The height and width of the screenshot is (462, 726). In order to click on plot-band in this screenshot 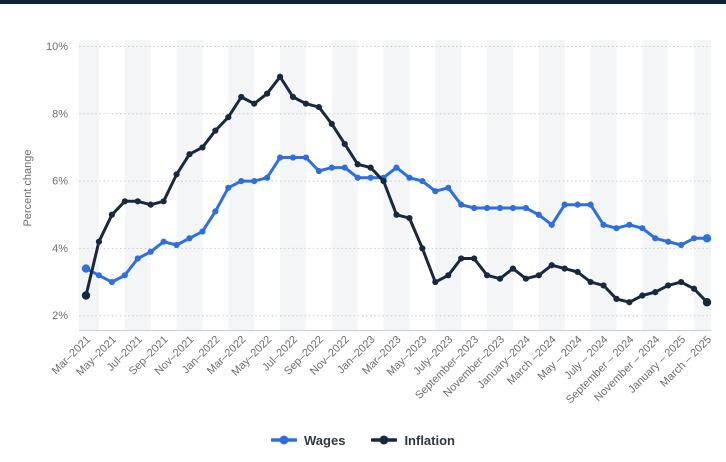, I will do `click(655, 185)`.